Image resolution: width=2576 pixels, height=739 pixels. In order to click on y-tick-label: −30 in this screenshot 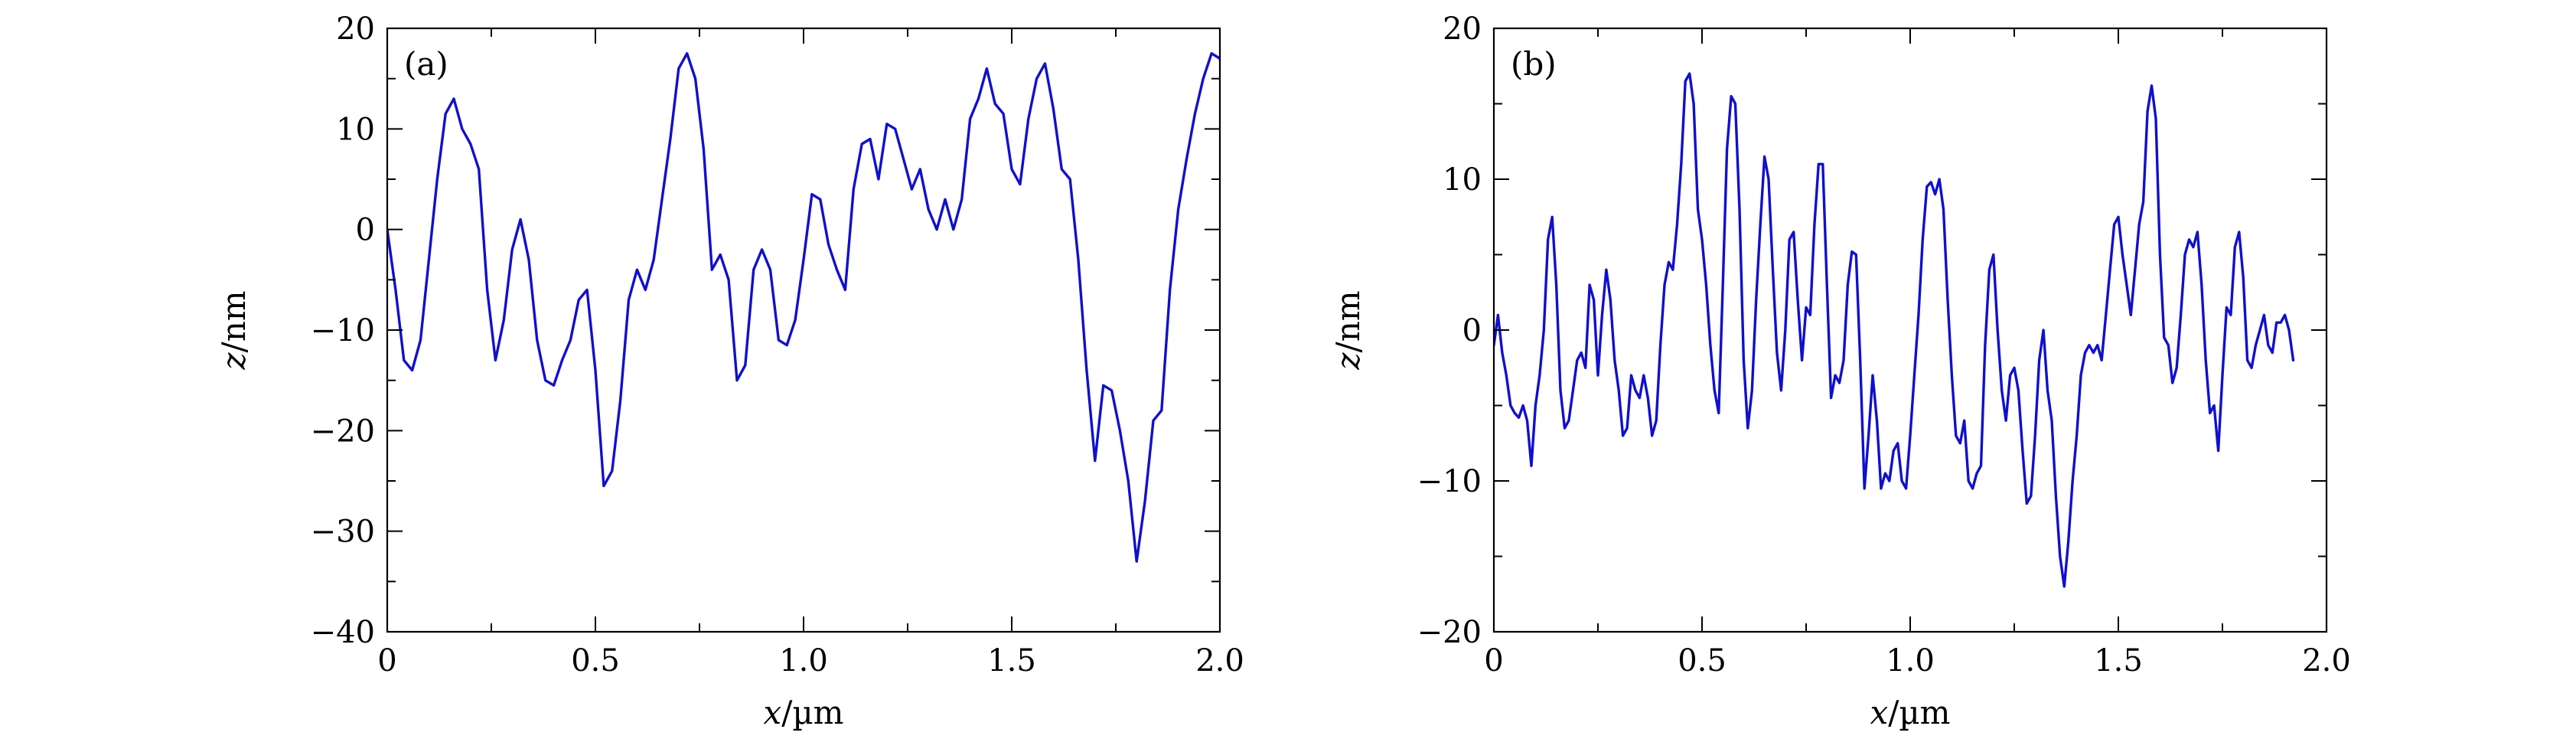, I will do `click(343, 533)`.